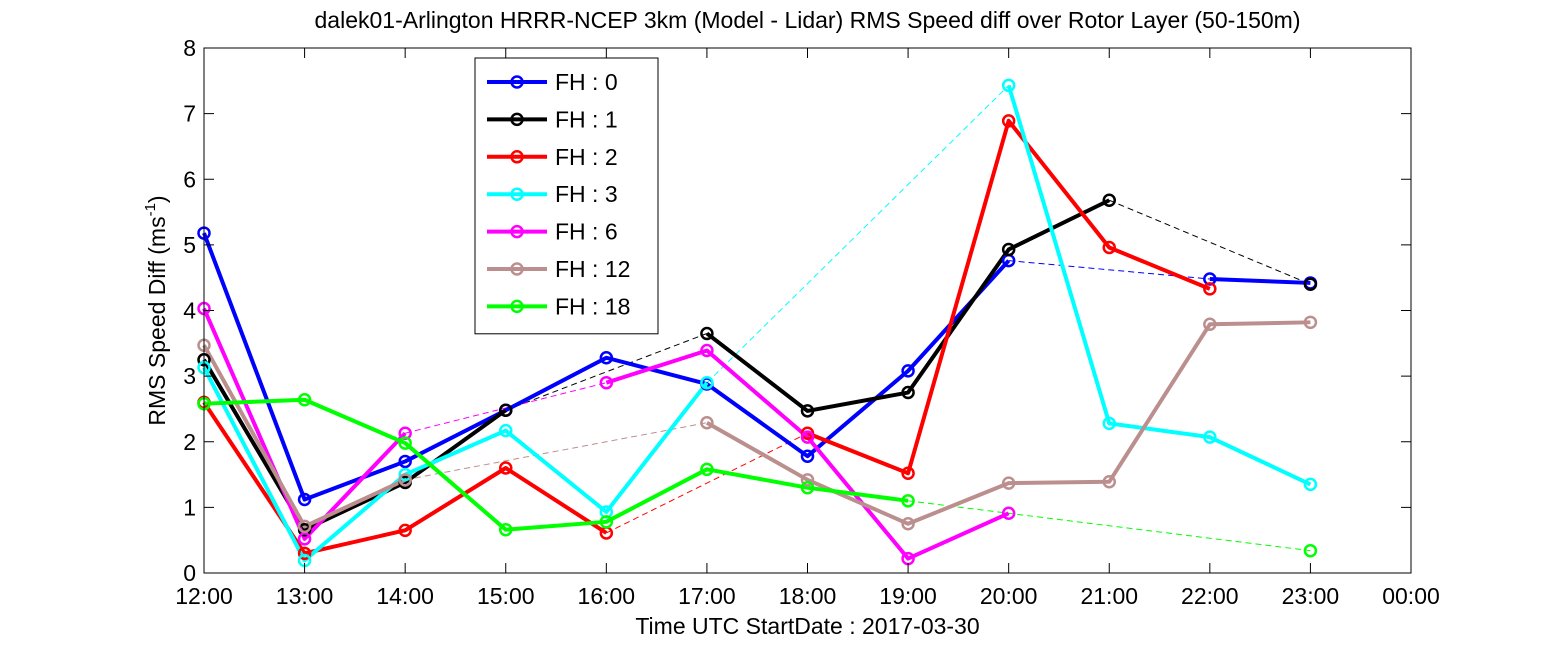 This screenshot has height=656, width=1559. I want to click on legend-entry-label: FH : 6, so click(586, 232).